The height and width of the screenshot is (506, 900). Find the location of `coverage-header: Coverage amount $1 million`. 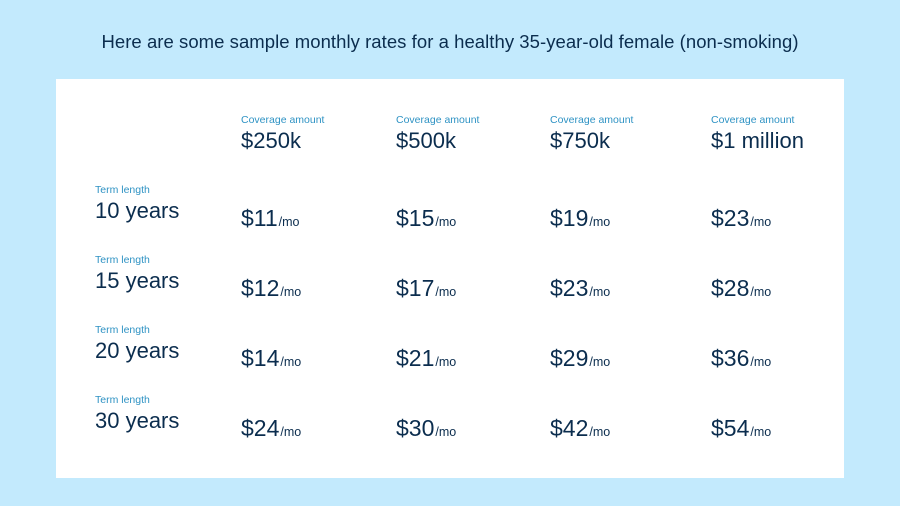

coverage-header: Coverage amount $1 million is located at coordinates (757, 134).